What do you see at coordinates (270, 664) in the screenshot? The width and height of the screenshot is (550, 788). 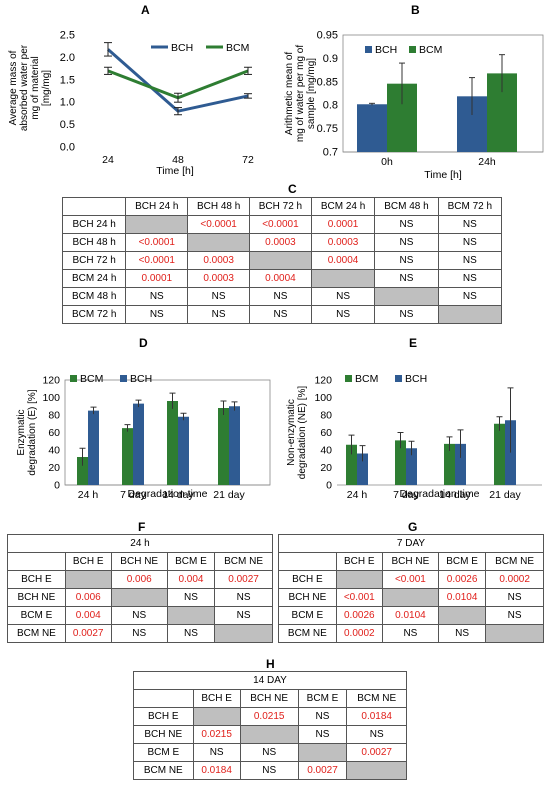 I see `panel-label-h: H` at bounding box center [270, 664].